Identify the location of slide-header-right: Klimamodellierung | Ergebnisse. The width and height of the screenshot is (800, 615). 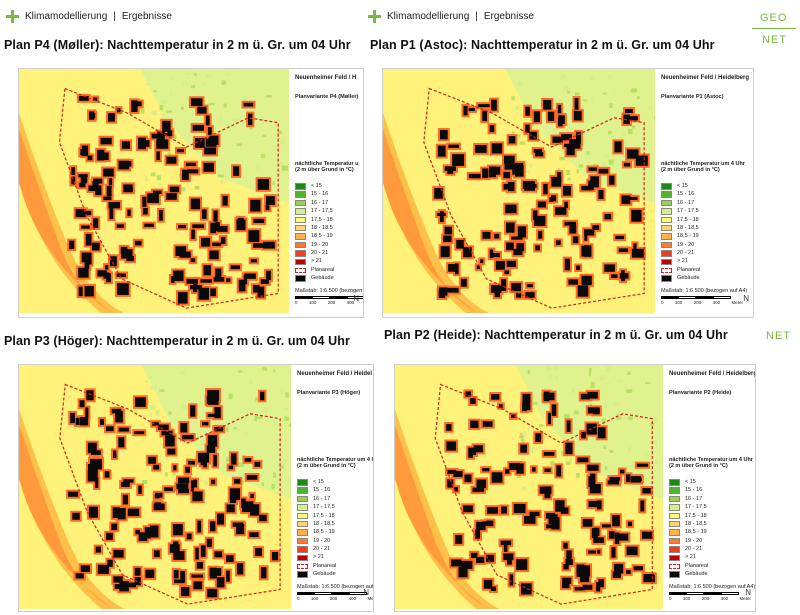
(451, 16).